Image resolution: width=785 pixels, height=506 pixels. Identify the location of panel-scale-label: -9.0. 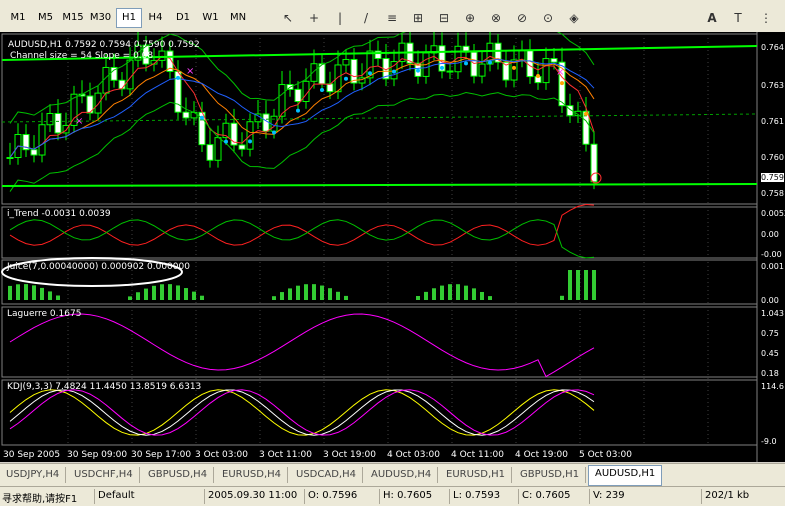
(769, 441).